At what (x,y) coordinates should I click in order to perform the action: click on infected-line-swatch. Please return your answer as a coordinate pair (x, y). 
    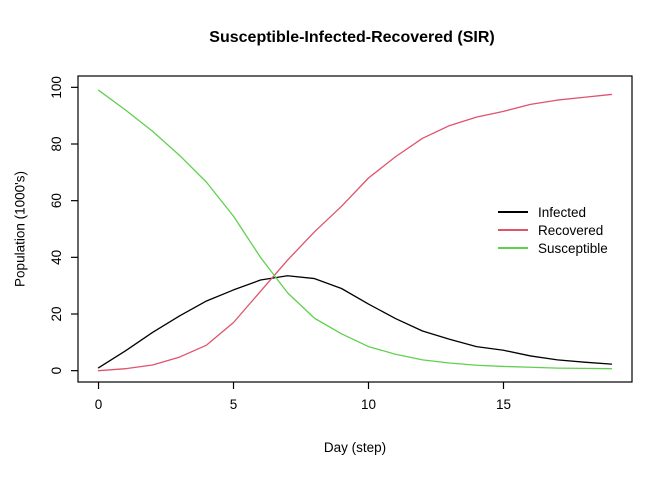
    Looking at the image, I should click on (513, 212).